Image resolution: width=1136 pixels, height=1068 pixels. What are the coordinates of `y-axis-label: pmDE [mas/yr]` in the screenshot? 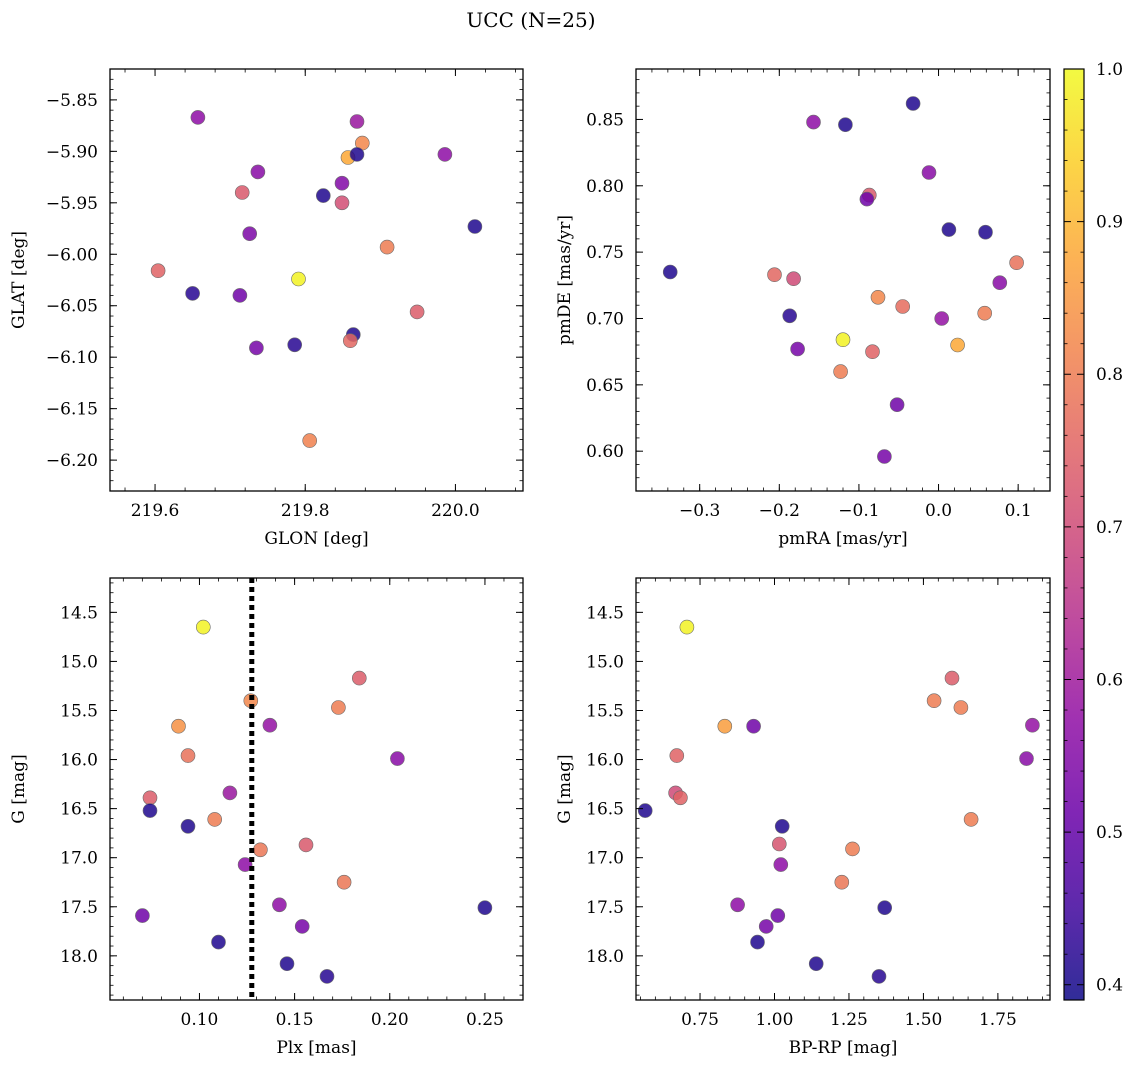 It's located at (565, 280).